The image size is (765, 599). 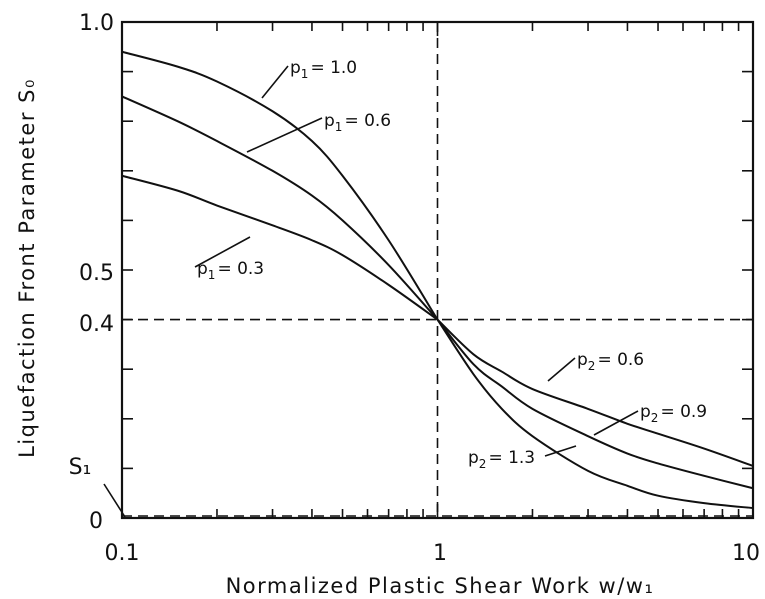 What do you see at coordinates (96, 23) in the screenshot?
I see `y-tick-label-1.0: 1.0` at bounding box center [96, 23].